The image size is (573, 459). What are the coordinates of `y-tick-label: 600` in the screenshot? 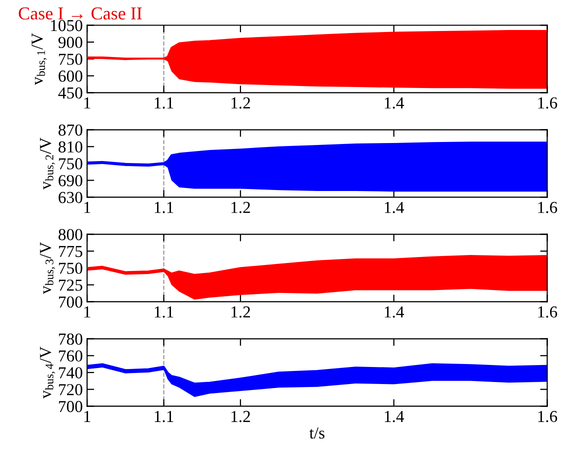 It's located at (70, 76).